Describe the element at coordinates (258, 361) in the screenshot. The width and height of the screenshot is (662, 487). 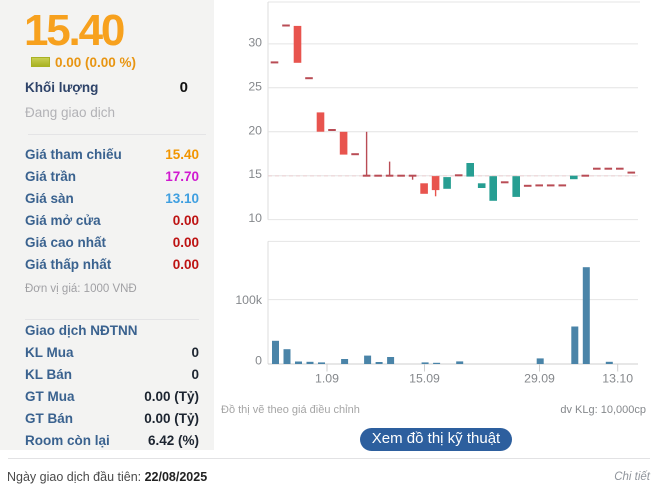
I see `svg-text: 0` at that location.